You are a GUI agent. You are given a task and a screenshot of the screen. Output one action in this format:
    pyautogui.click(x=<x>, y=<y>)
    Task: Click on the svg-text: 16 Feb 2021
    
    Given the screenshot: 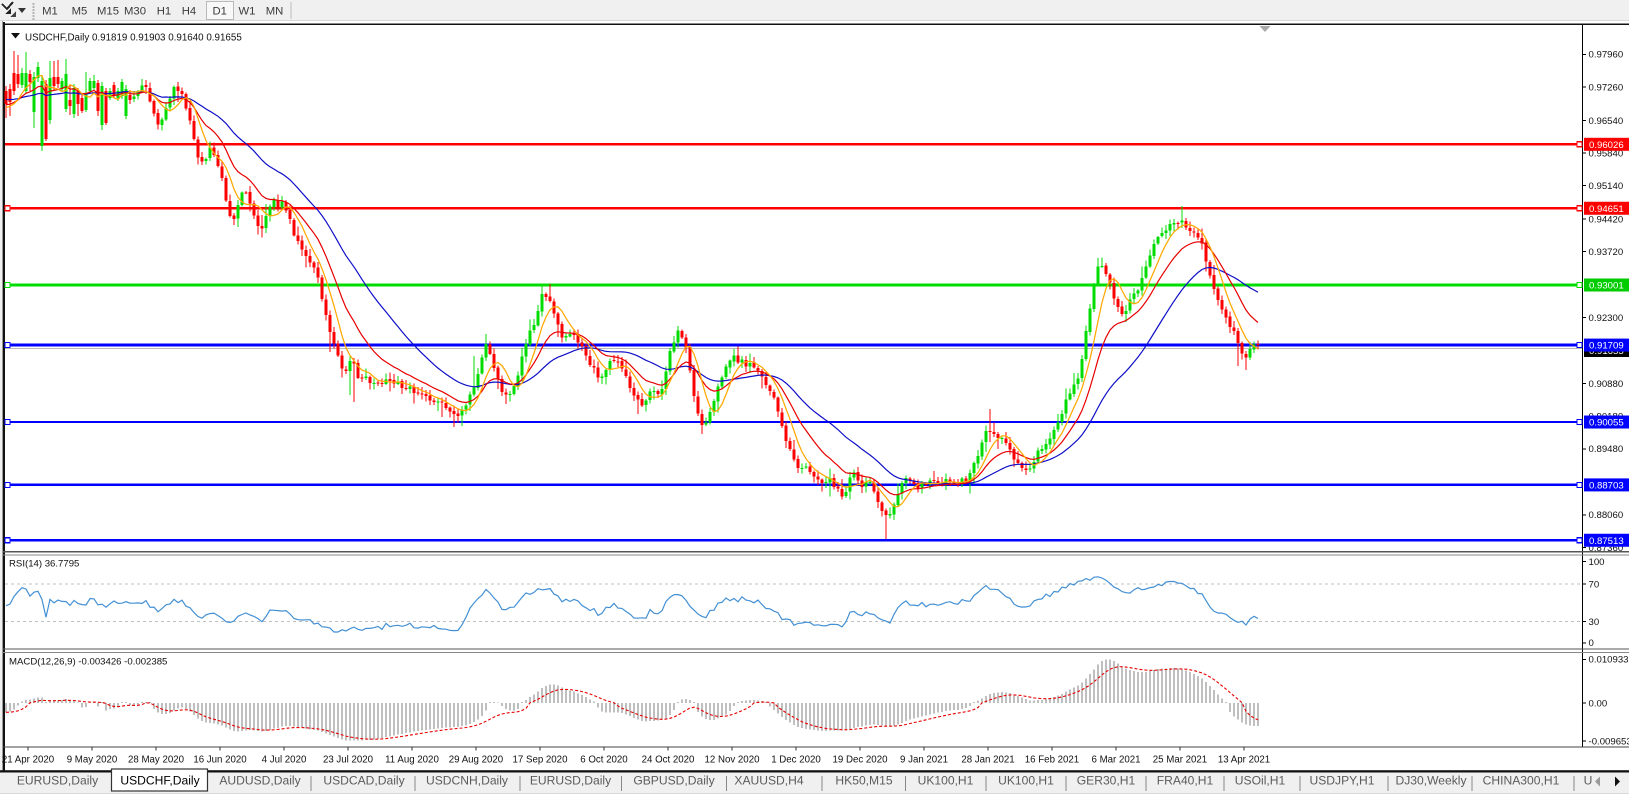 What is the action you would take?
    pyautogui.click(x=1052, y=760)
    